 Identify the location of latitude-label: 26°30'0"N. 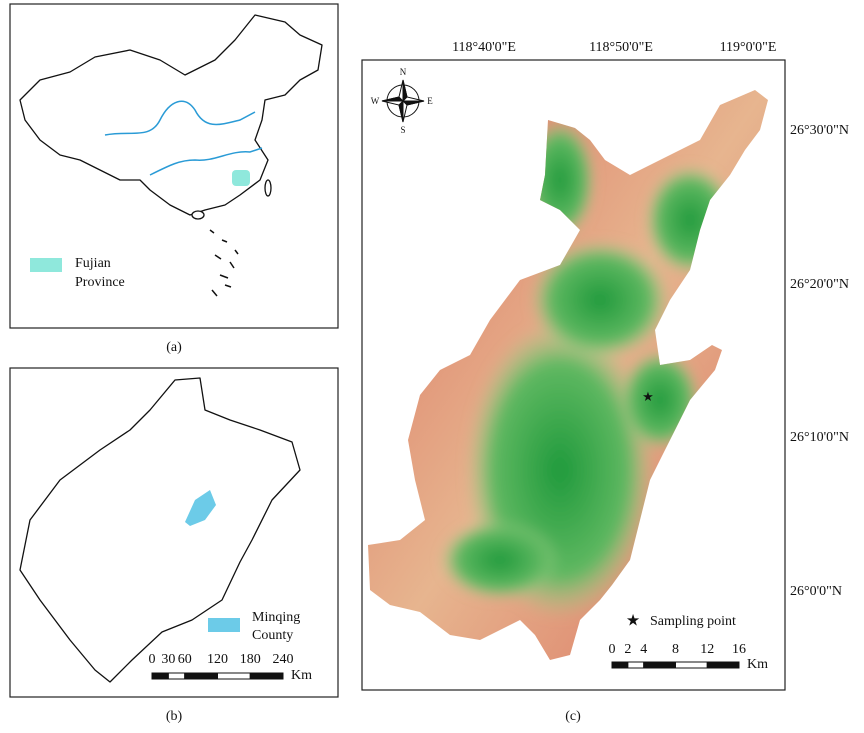
(819, 130).